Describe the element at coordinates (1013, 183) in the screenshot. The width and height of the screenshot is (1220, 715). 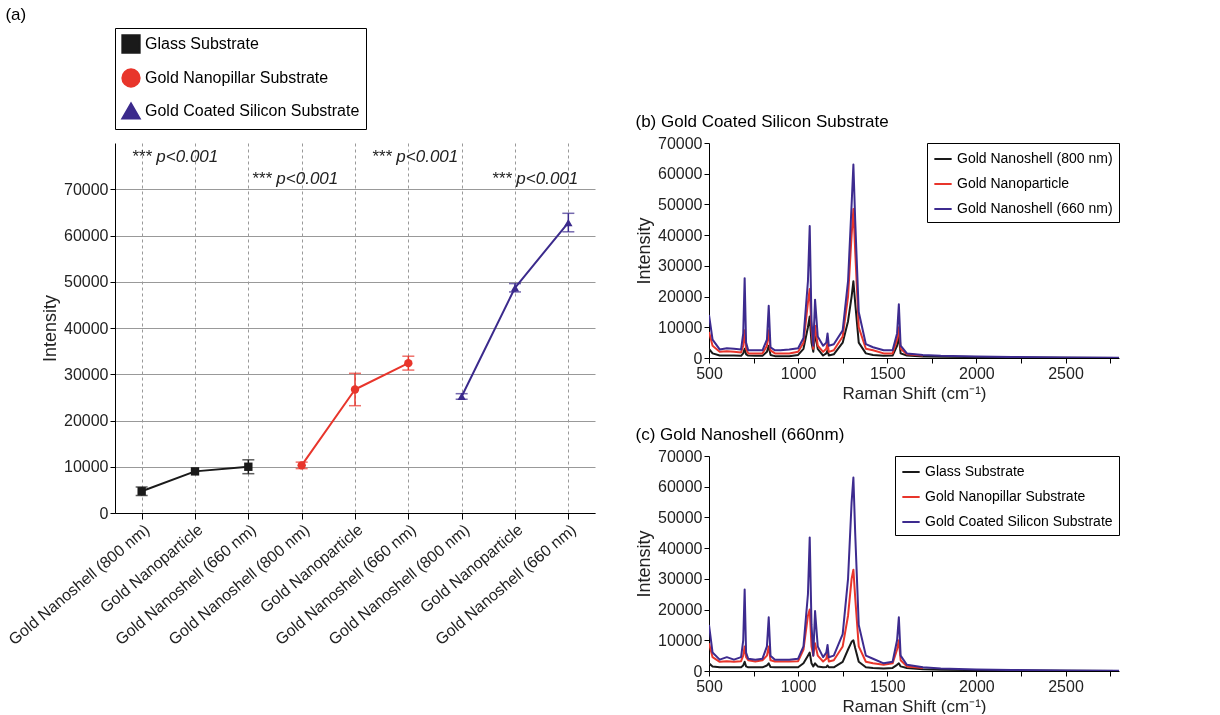
I see `legend-label: Gold Nanoparticle` at that location.